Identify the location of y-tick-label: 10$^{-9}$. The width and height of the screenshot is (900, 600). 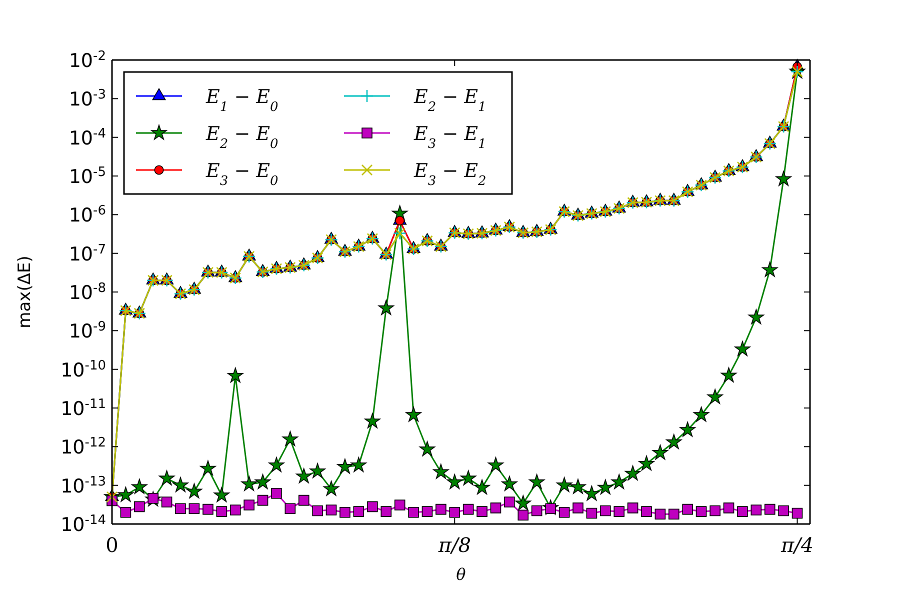
(87, 331).